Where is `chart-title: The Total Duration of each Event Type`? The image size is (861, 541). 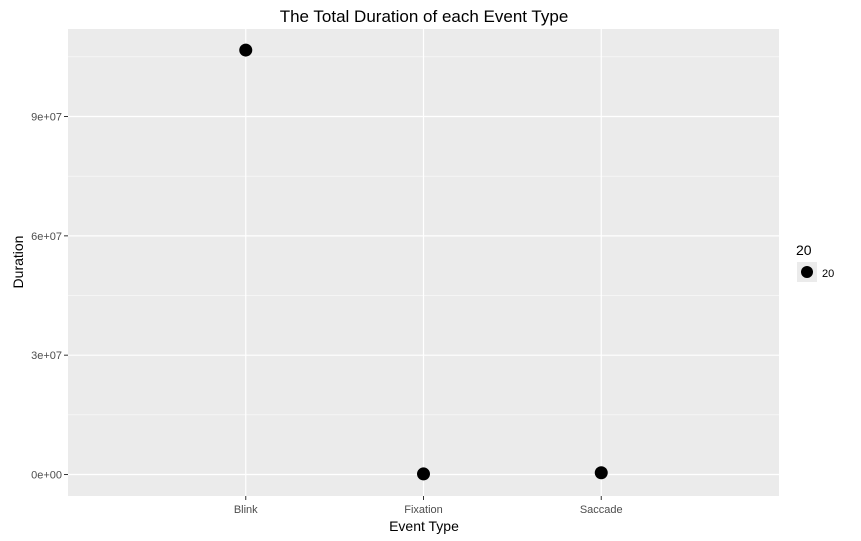
chart-title: The Total Duration of each Event Type is located at coordinates (424, 16).